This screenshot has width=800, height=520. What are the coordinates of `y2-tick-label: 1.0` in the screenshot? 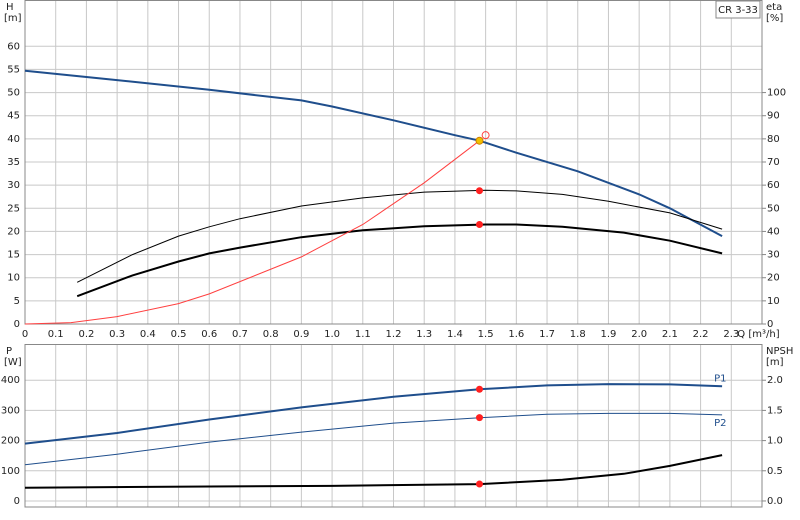 It's located at (775, 441).